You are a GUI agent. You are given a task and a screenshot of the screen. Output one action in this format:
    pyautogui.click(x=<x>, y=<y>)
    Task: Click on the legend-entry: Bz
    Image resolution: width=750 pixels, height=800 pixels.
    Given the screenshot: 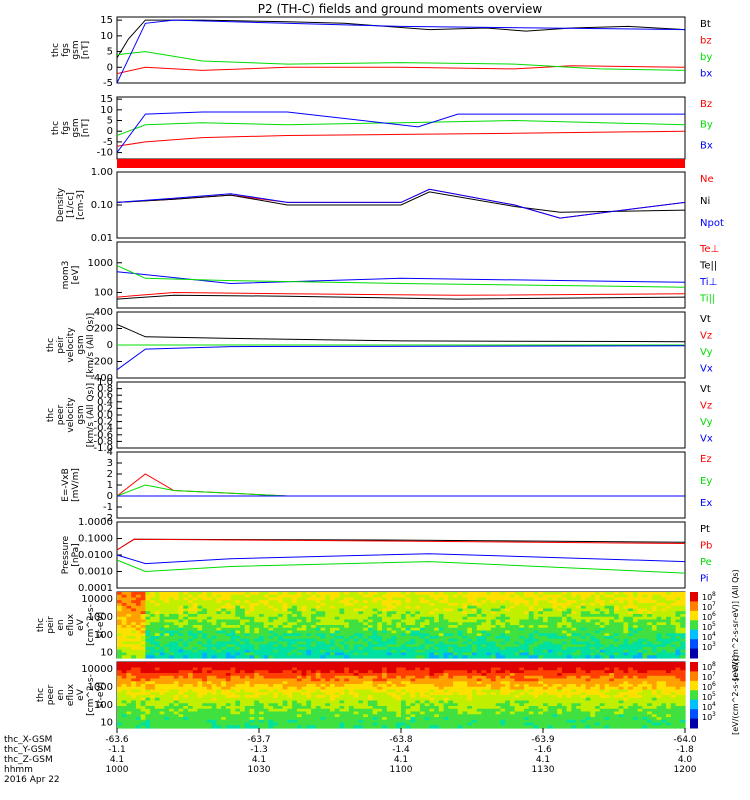 What is the action you would take?
    pyautogui.click(x=706, y=104)
    